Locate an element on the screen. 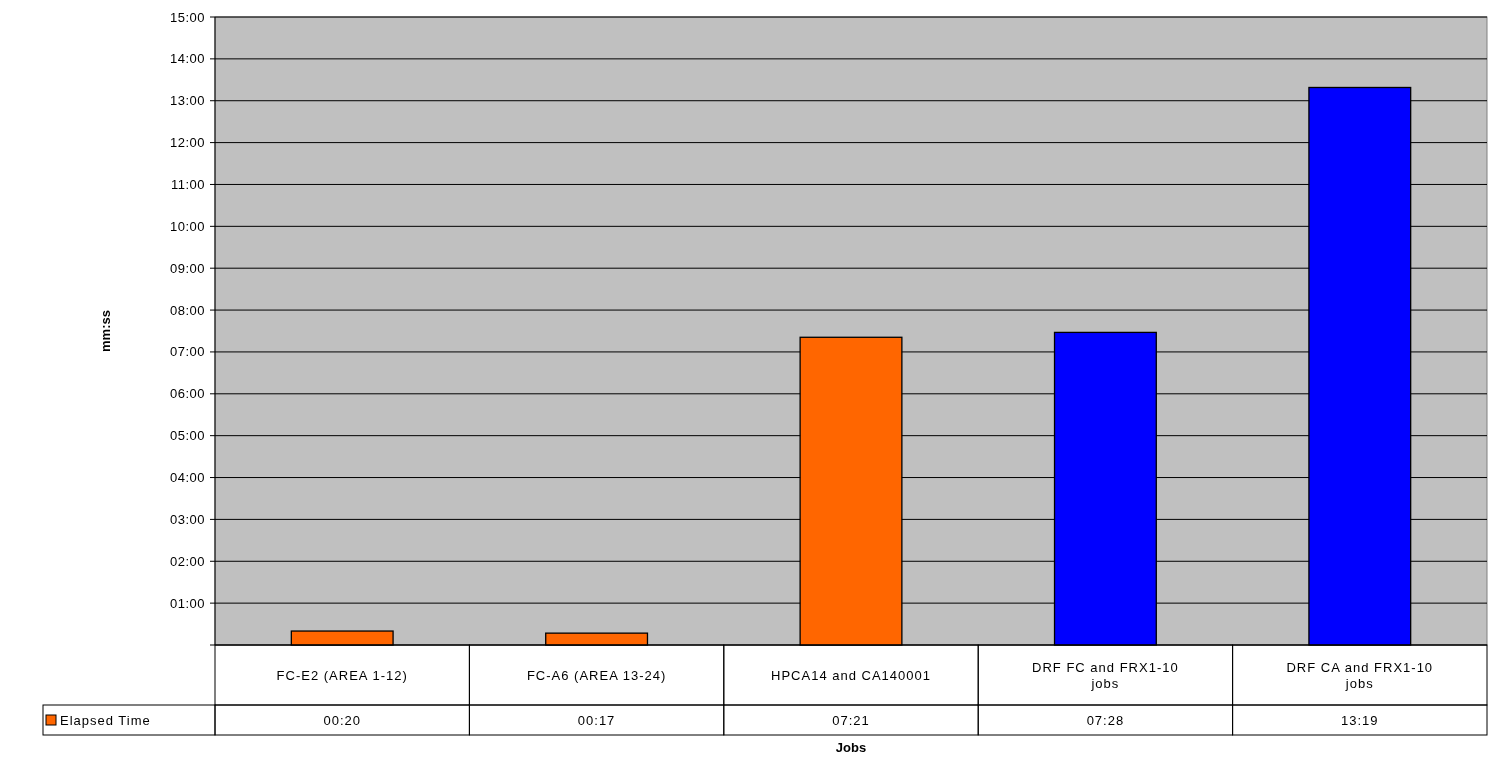  y-tick-label: 07:00 is located at coordinates (187, 352).